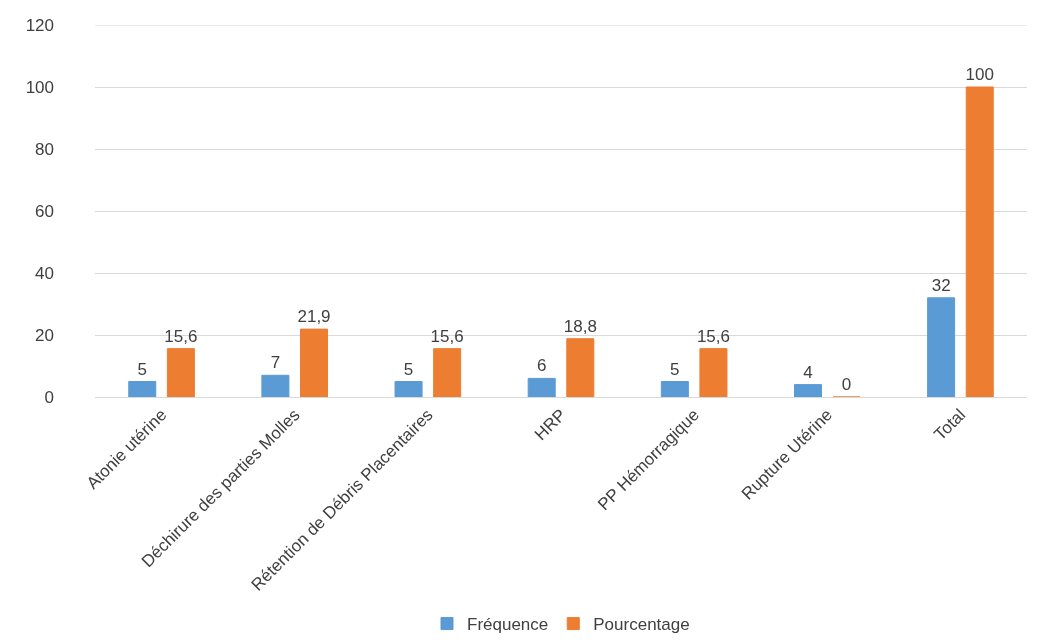  What do you see at coordinates (541, 366) in the screenshot?
I see `data-label: 6` at bounding box center [541, 366].